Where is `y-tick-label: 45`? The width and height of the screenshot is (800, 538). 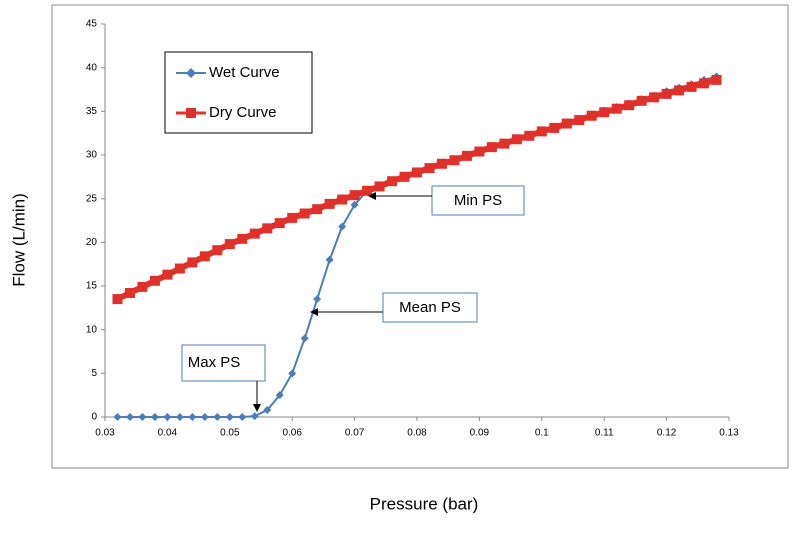
y-tick-label: 45 is located at coordinates (92, 24).